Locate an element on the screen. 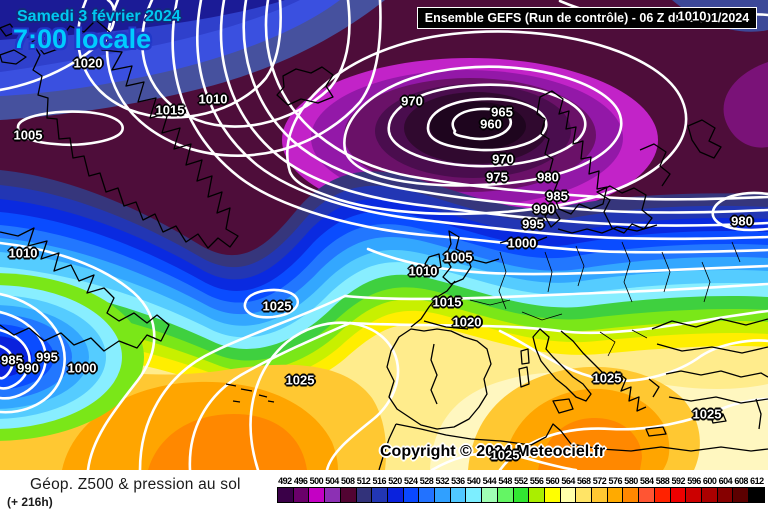 Image resolution: width=768 pixels, height=512 pixels. colorbar-tick: 540 is located at coordinates (473, 481).